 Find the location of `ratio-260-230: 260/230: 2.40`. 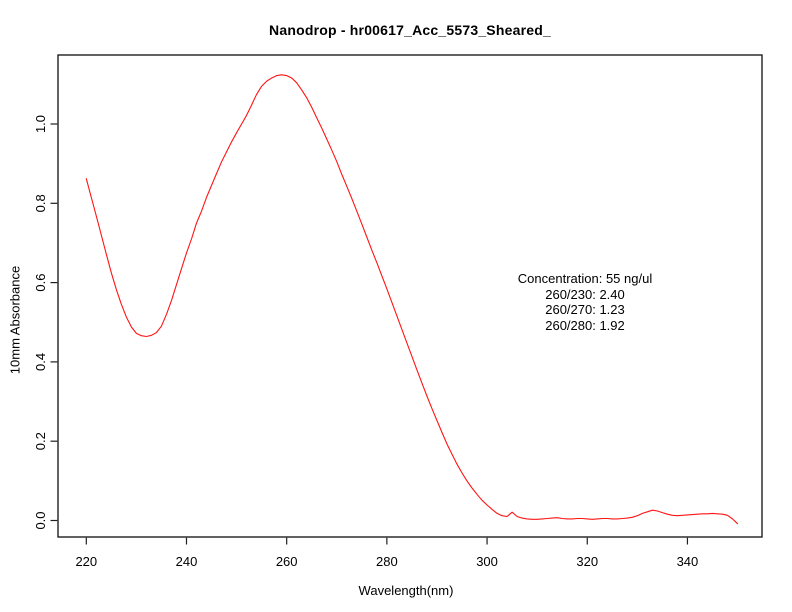

ratio-260-230: 260/230: 2.40 is located at coordinates (585, 294).